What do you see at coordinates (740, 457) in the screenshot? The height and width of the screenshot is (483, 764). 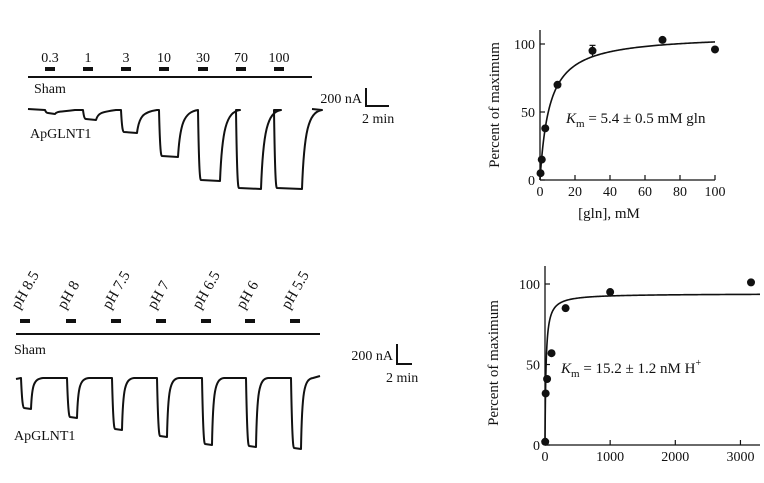 I see `proton-x-tick-label: 3000` at bounding box center [740, 457].